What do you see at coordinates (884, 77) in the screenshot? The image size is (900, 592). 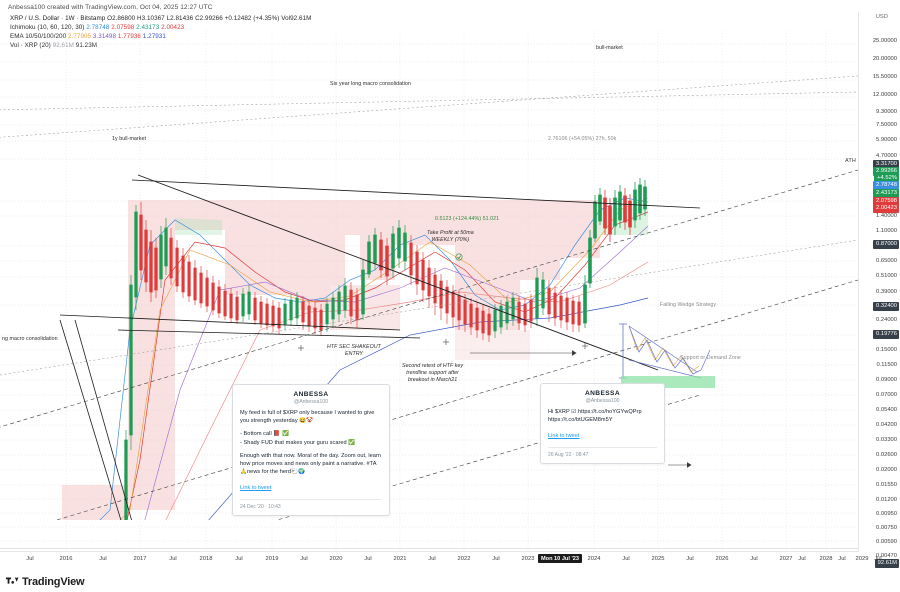 I see `price-tick: 15.50000` at bounding box center [884, 77].